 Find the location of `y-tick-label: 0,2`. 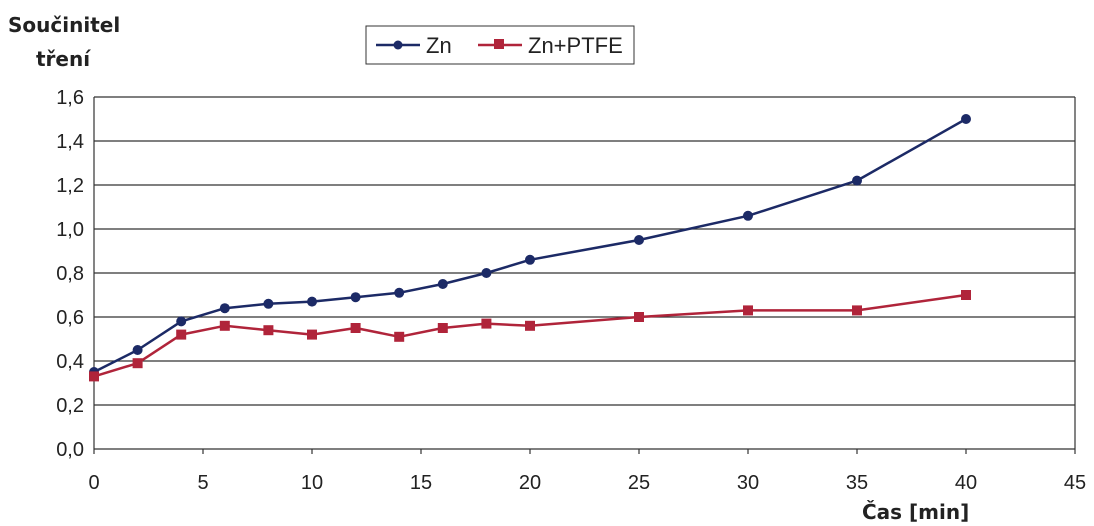

y-tick-label: 0,2 is located at coordinates (70, 406).